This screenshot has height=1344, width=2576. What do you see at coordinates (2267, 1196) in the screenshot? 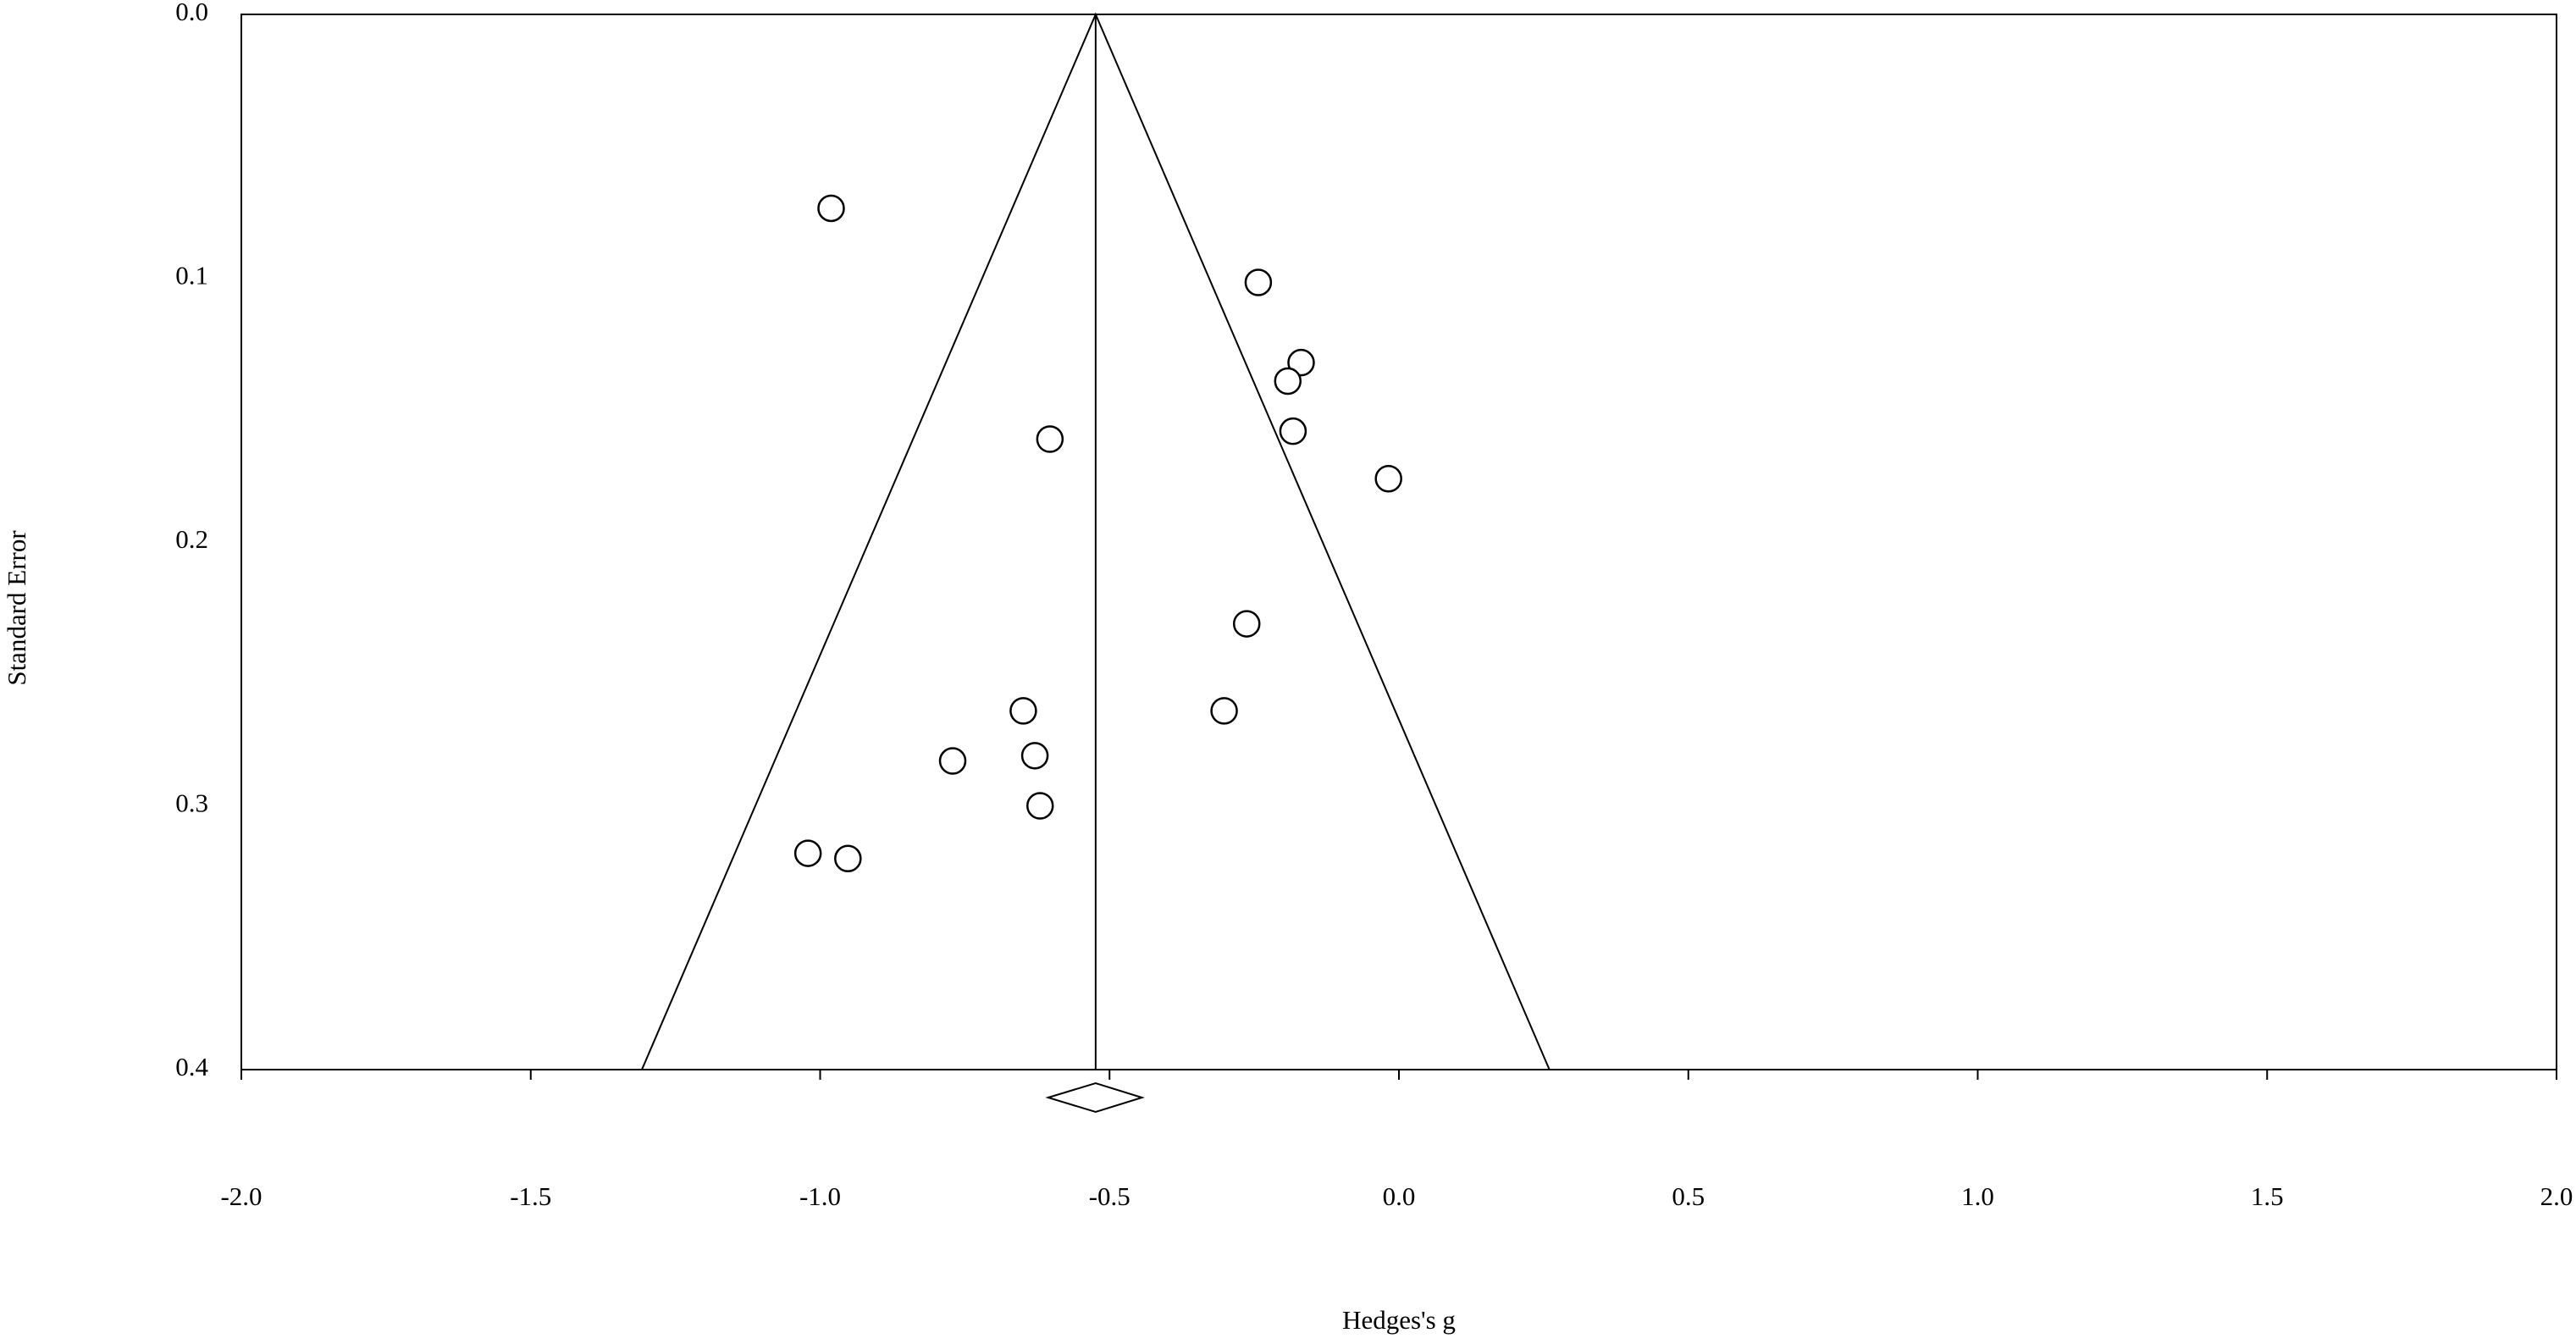
I see `x-tick-label: 1.5` at bounding box center [2267, 1196].